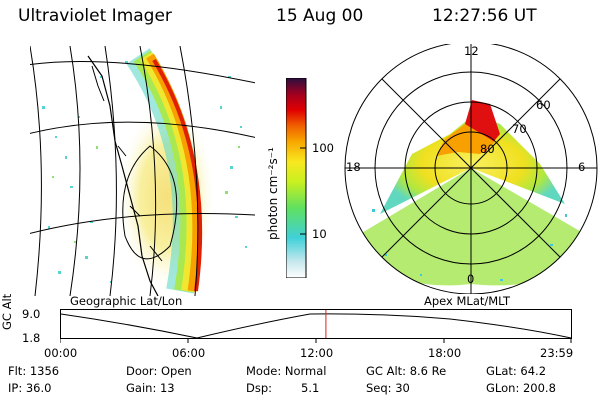 This screenshot has height=400, width=600. Describe the element at coordinates (317, 353) in the screenshot. I see `time-tick: 12:00` at that location.